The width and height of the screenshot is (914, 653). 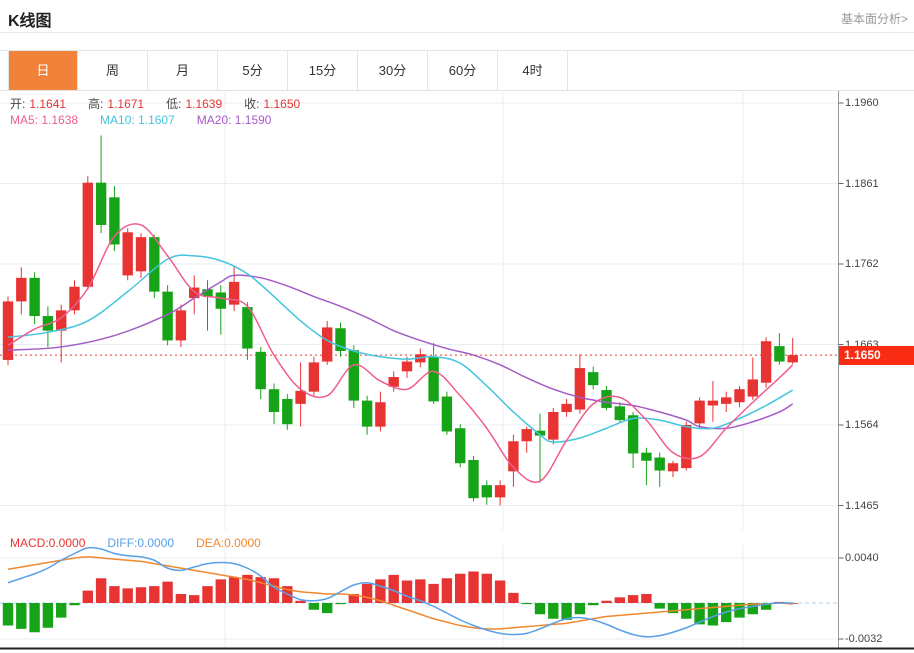 What do you see at coordinates (282, 104) in the screenshot?
I see `ohlc-value-3: 1.1650` at bounding box center [282, 104].